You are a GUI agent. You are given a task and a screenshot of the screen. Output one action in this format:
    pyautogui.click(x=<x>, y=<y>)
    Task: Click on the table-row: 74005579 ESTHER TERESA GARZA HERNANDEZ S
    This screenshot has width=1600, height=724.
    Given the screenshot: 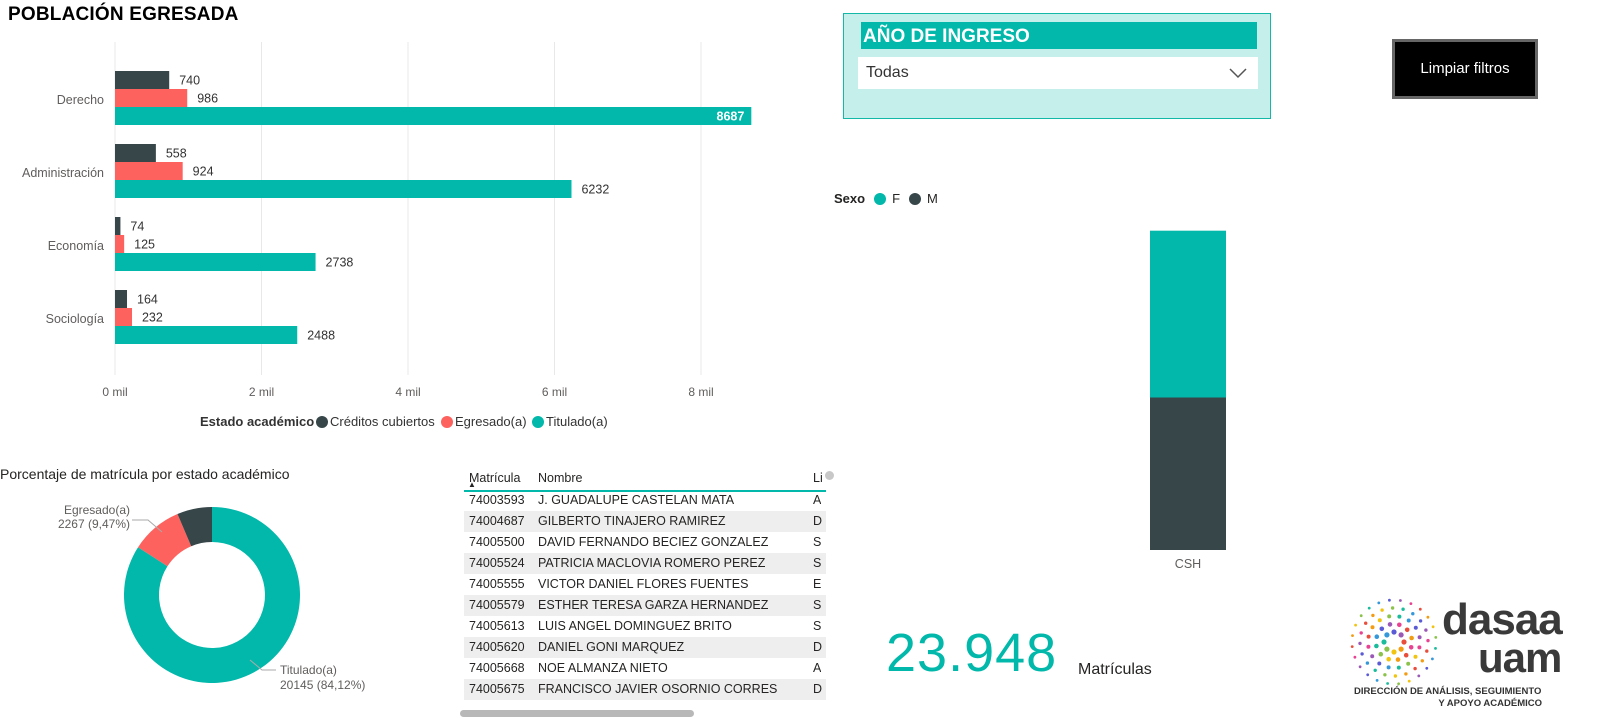 What is the action you would take?
    pyautogui.click(x=645, y=605)
    